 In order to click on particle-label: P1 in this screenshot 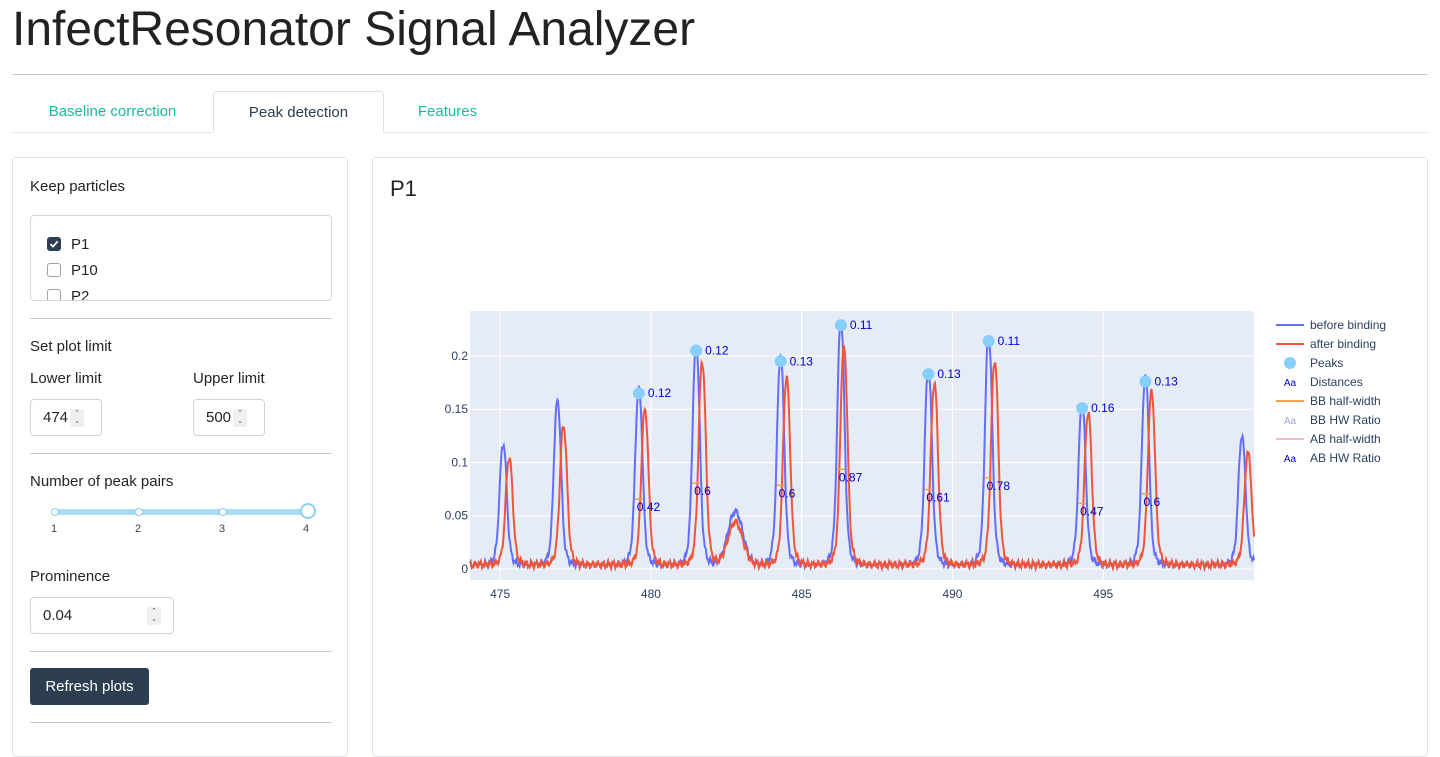, I will do `click(80, 244)`.